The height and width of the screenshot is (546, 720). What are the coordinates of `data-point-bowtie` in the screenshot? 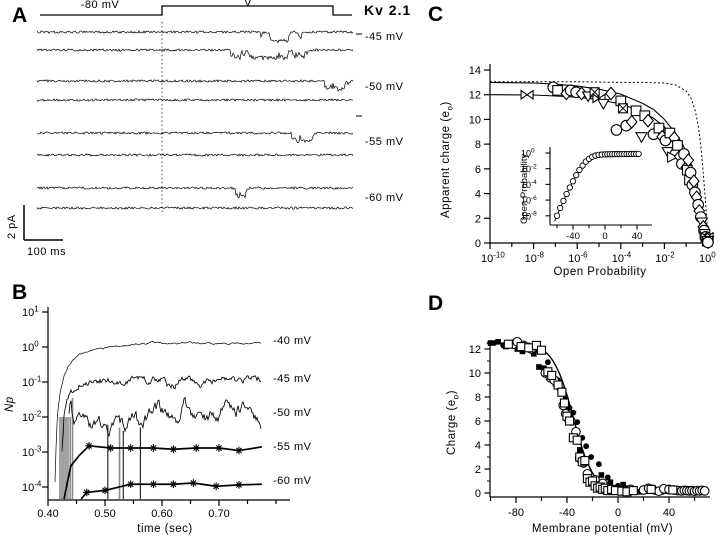 It's located at (527, 94).